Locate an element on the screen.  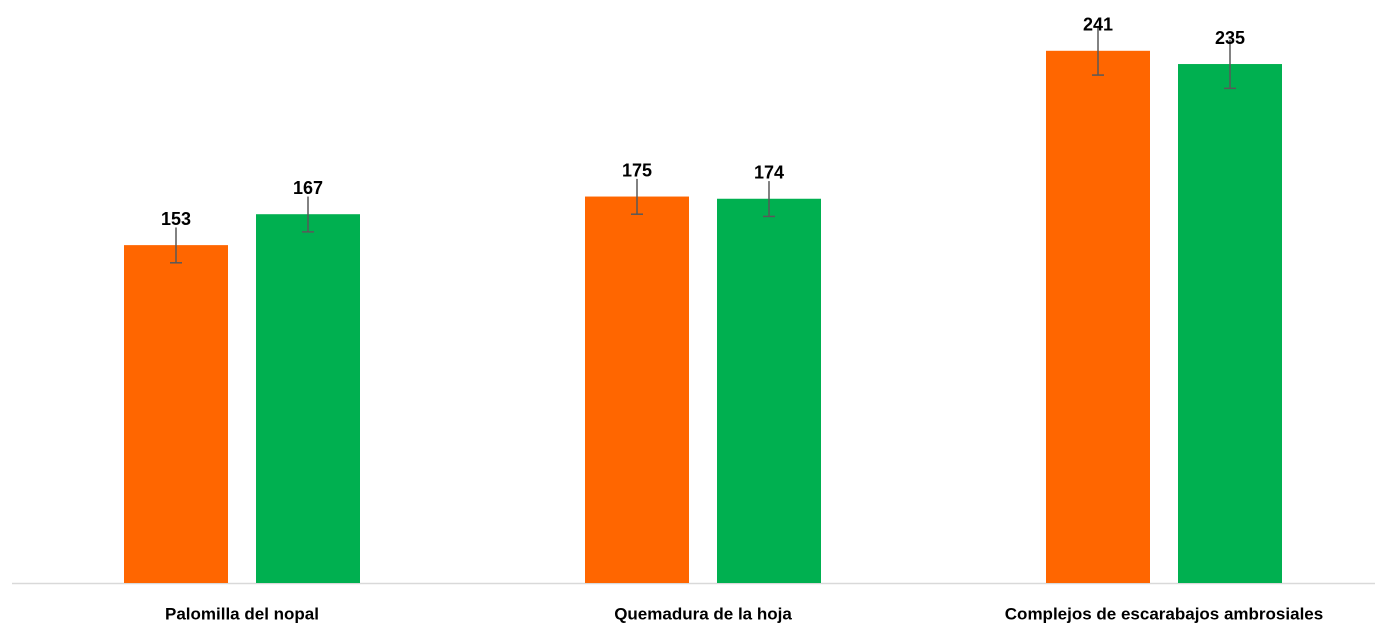
x-tick-label: Palomilla del nopal is located at coordinates (242, 613).